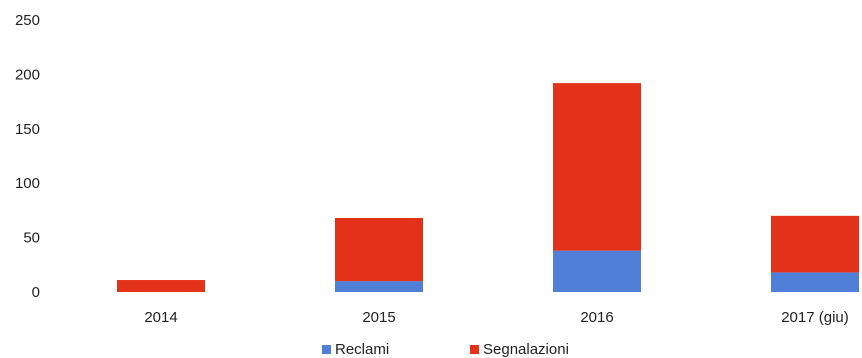 This screenshot has width=862, height=358. I want to click on y-tick-label: 100, so click(27, 183).